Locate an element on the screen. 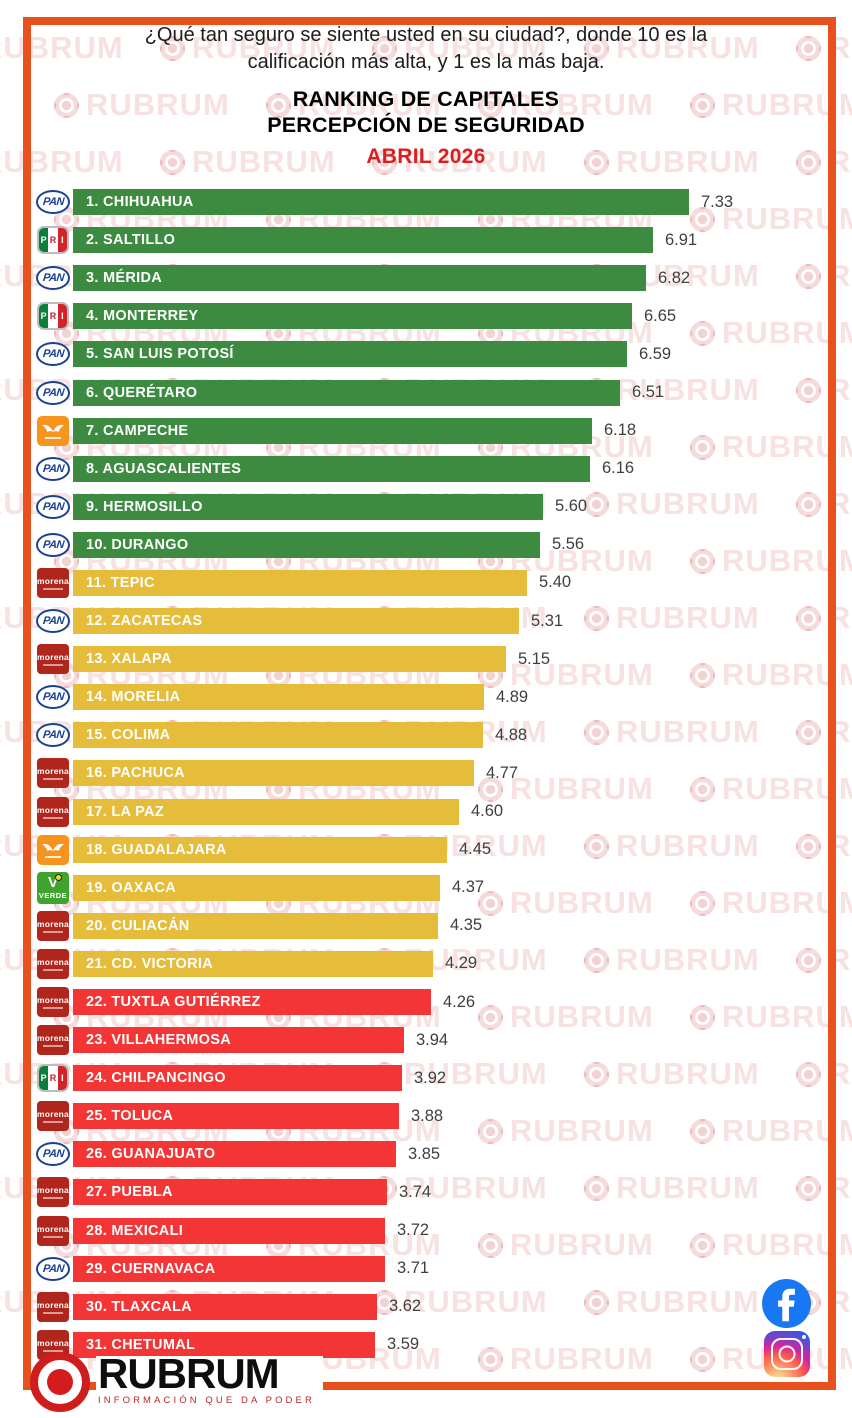 This screenshot has height=1418, width=852. period-label: ABRIL 2026 is located at coordinates (426, 156).